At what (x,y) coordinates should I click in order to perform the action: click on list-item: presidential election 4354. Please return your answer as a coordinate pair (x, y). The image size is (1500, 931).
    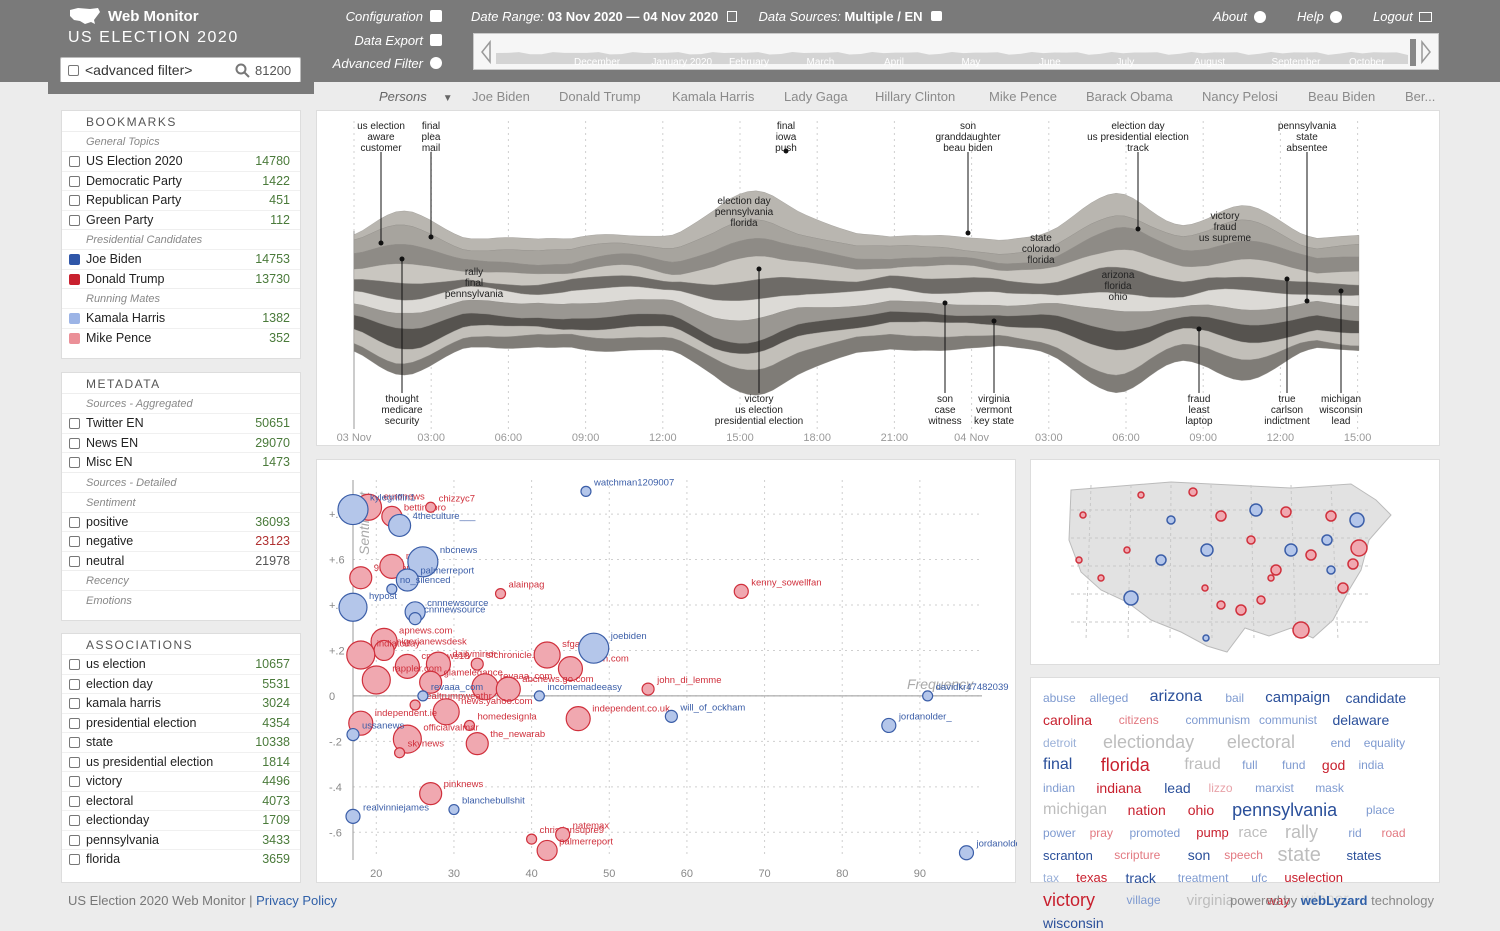
    Looking at the image, I should click on (181, 722).